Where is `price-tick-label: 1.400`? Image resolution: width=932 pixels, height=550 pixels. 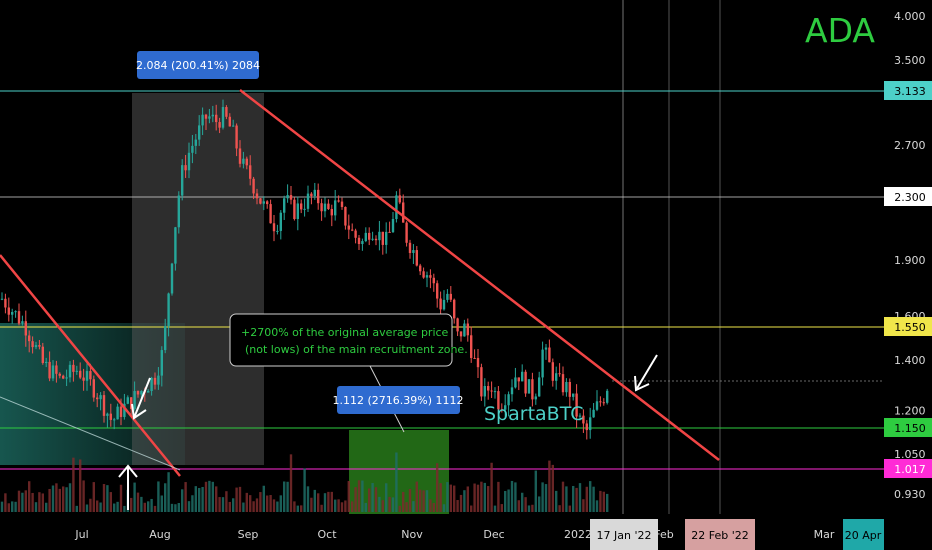
price-tick-label: 1.400 is located at coordinates (910, 360).